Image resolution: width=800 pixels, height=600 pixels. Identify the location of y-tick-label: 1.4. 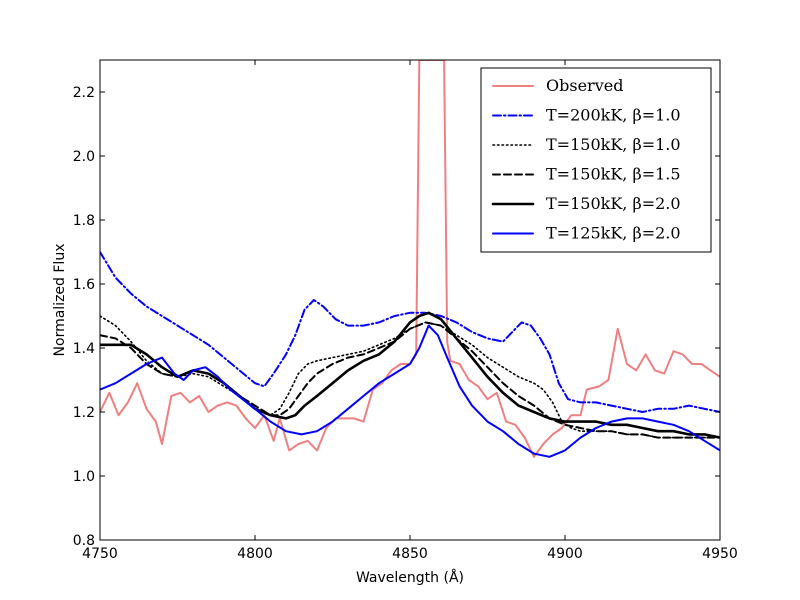
(84, 349).